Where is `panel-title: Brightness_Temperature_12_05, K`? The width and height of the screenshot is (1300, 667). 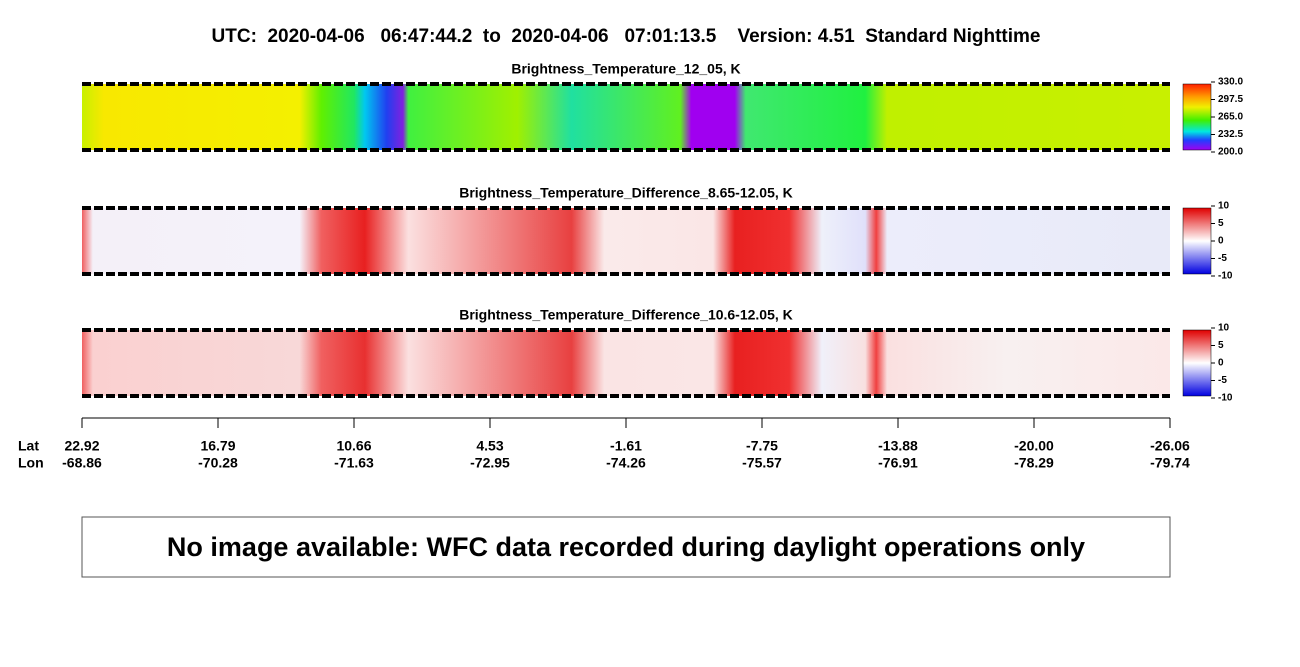
panel-title: Brightness_Temperature_12_05, K is located at coordinates (625, 69).